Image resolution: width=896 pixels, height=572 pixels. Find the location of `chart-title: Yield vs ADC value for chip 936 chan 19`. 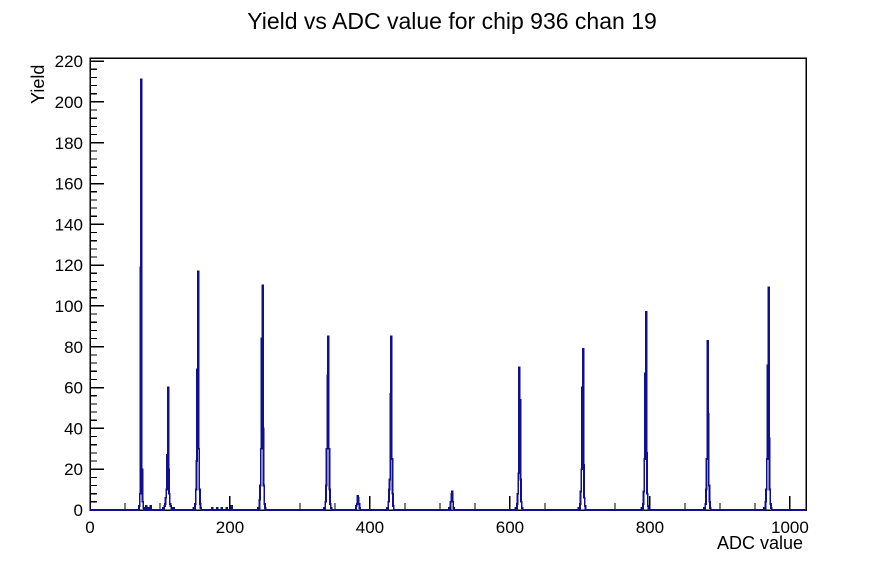

chart-title: Yield vs ADC value for chip 936 chan 19 is located at coordinates (452, 21).